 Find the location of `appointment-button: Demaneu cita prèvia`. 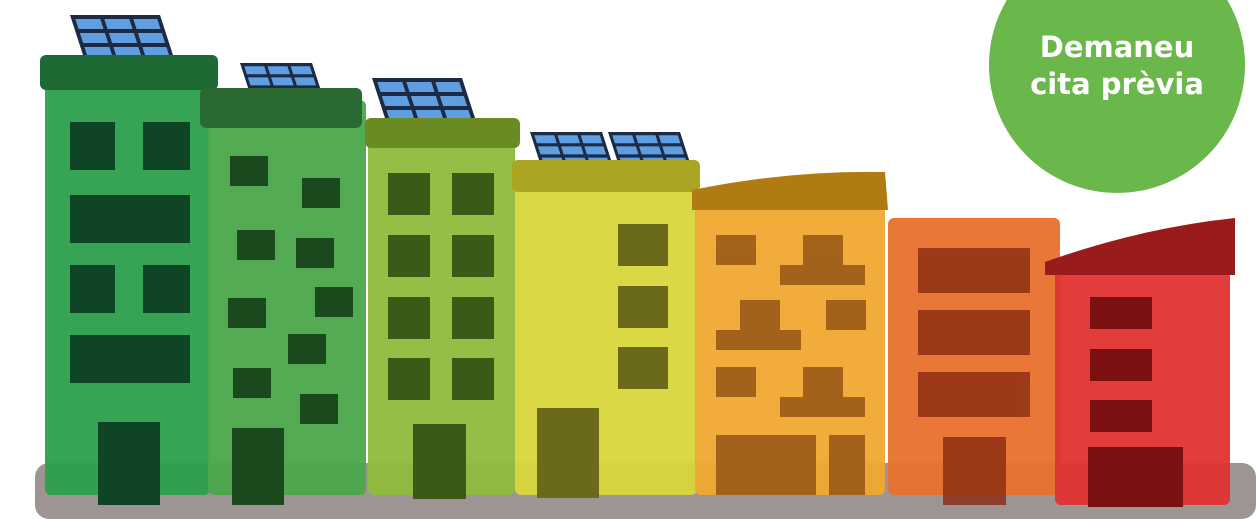

appointment-button: Demaneu cita prèvia is located at coordinates (1117, 96).